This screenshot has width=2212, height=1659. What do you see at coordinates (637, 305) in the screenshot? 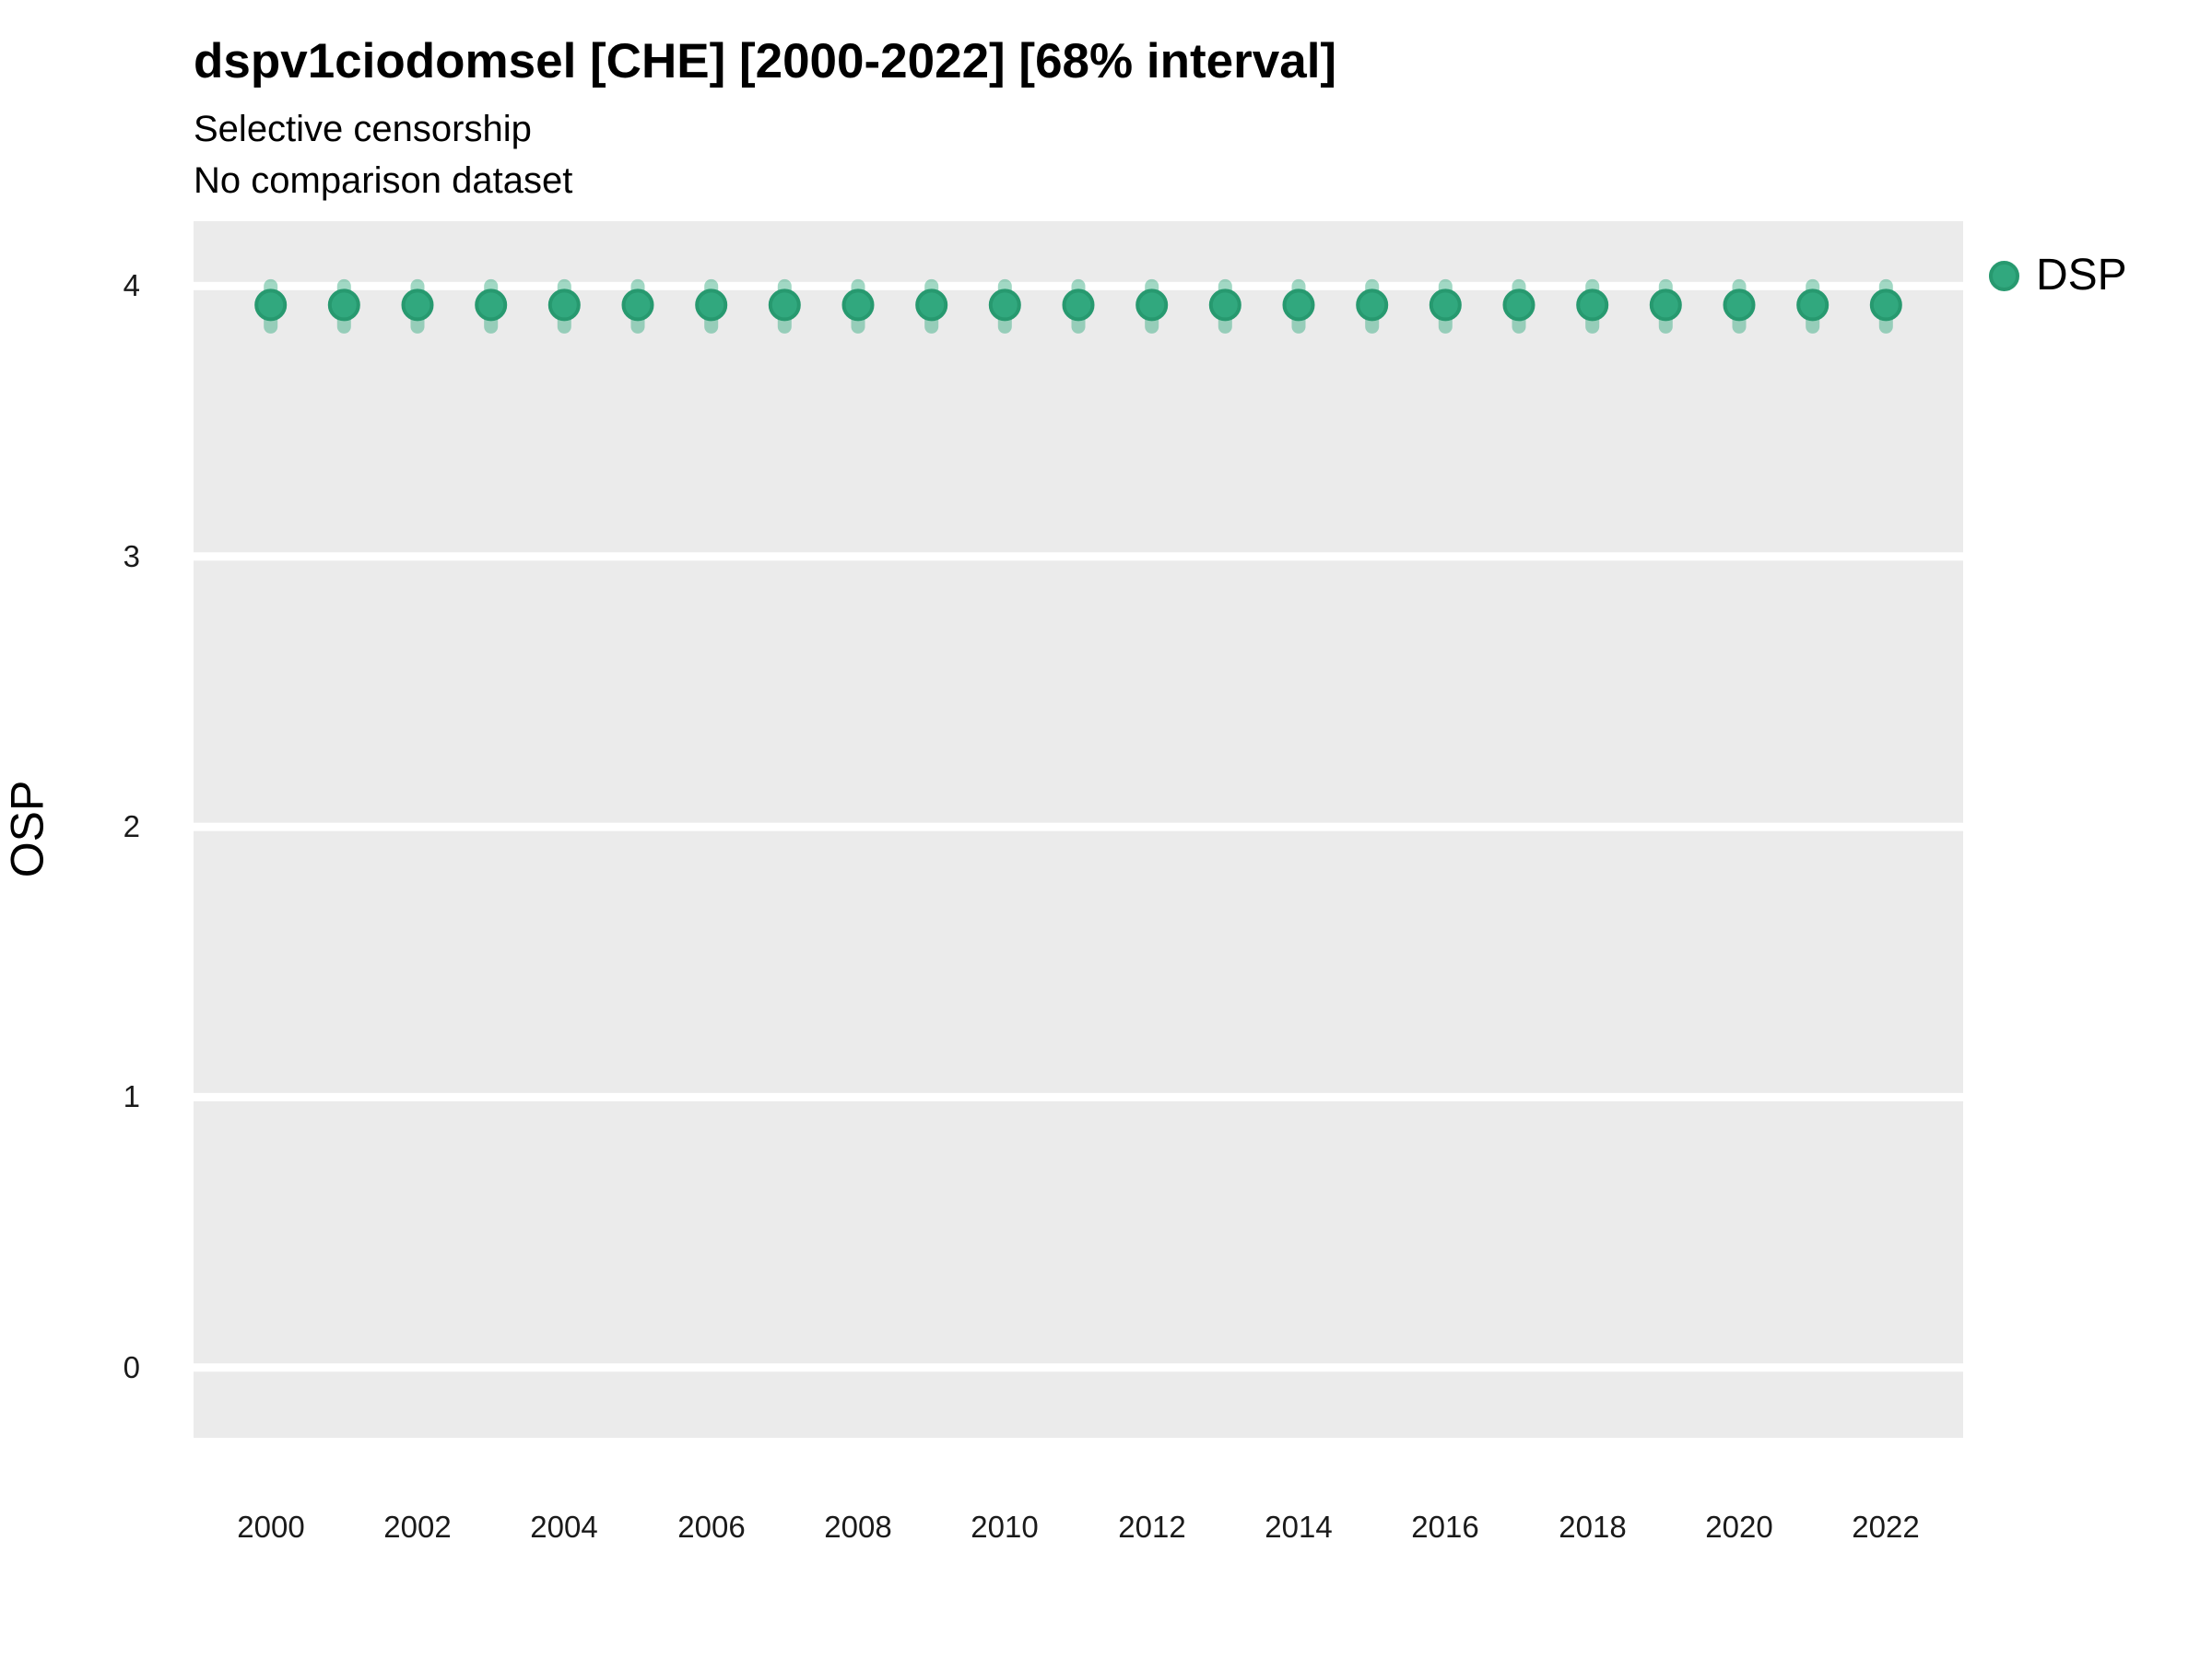
I see `data-point-2005` at bounding box center [637, 305].